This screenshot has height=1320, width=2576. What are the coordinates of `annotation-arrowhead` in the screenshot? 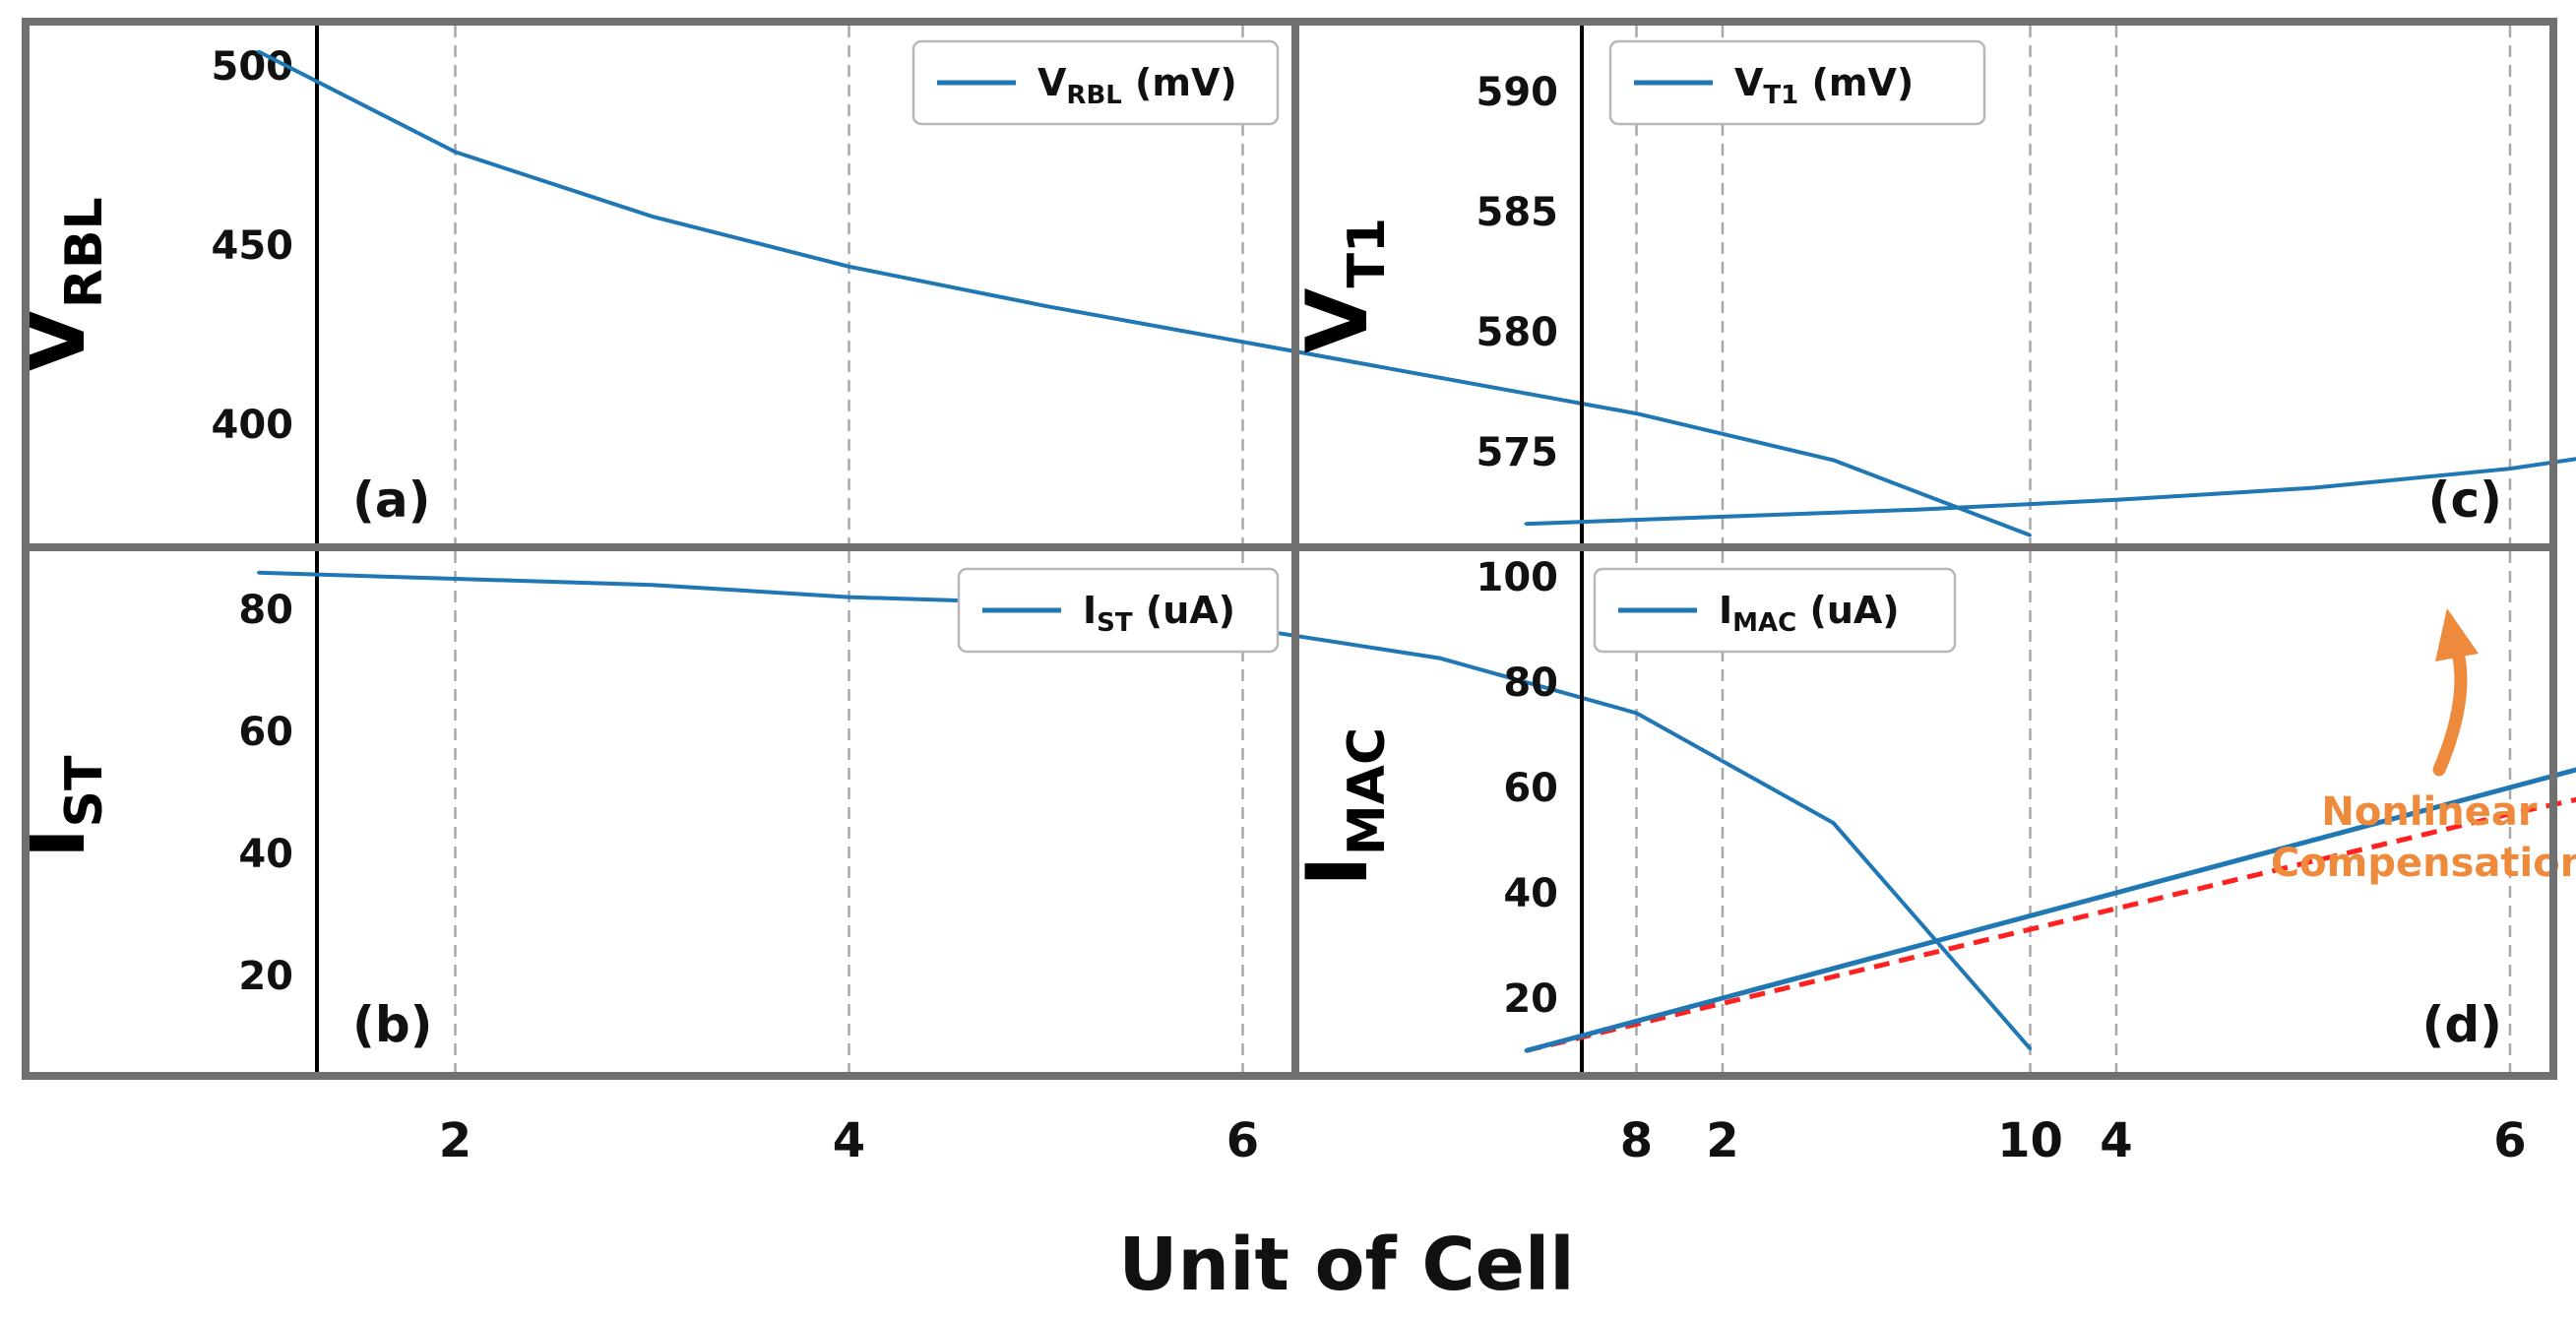 It's located at (2457, 634).